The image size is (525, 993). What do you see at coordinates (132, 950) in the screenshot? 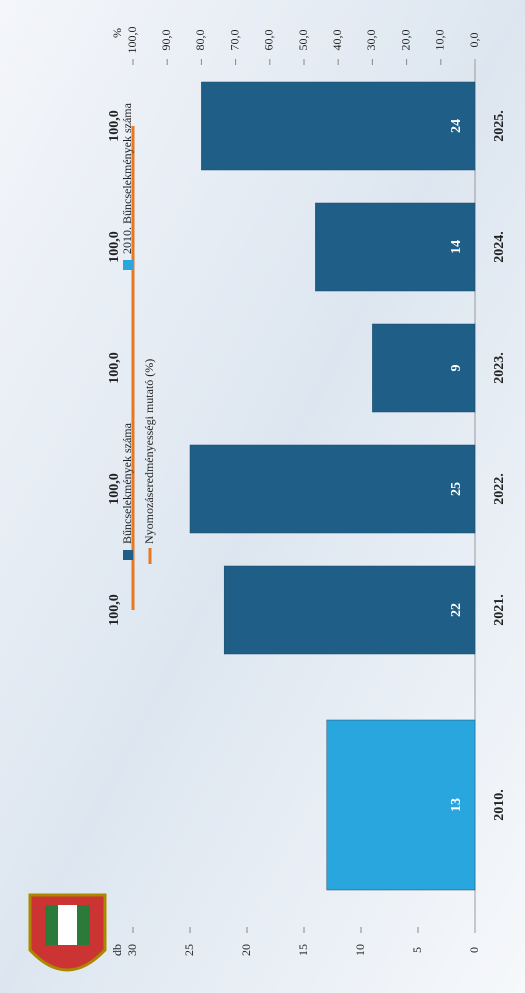
I see `y-tick-label: 30` at bounding box center [132, 950].